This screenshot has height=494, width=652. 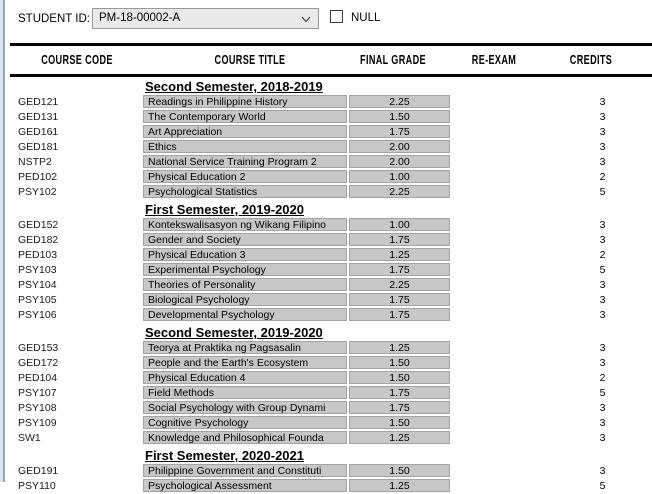 I want to click on course-row: PSY107 Field Methods 1.75 5, so click(x=326, y=393).